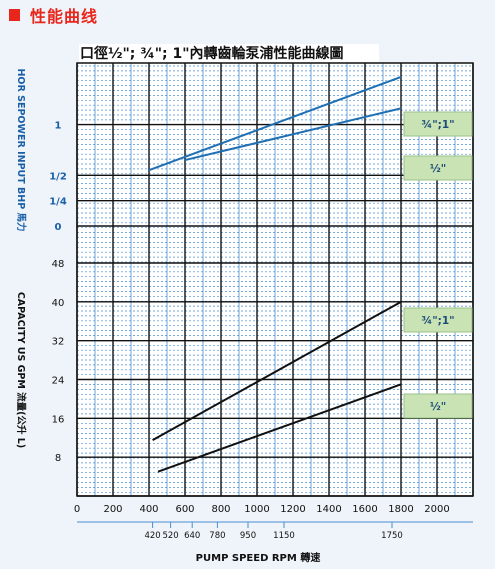 Image resolution: width=495 pixels, height=569 pixels. Describe the element at coordinates (436, 509) in the screenshot. I see `x-tick-label: 2000` at that location.